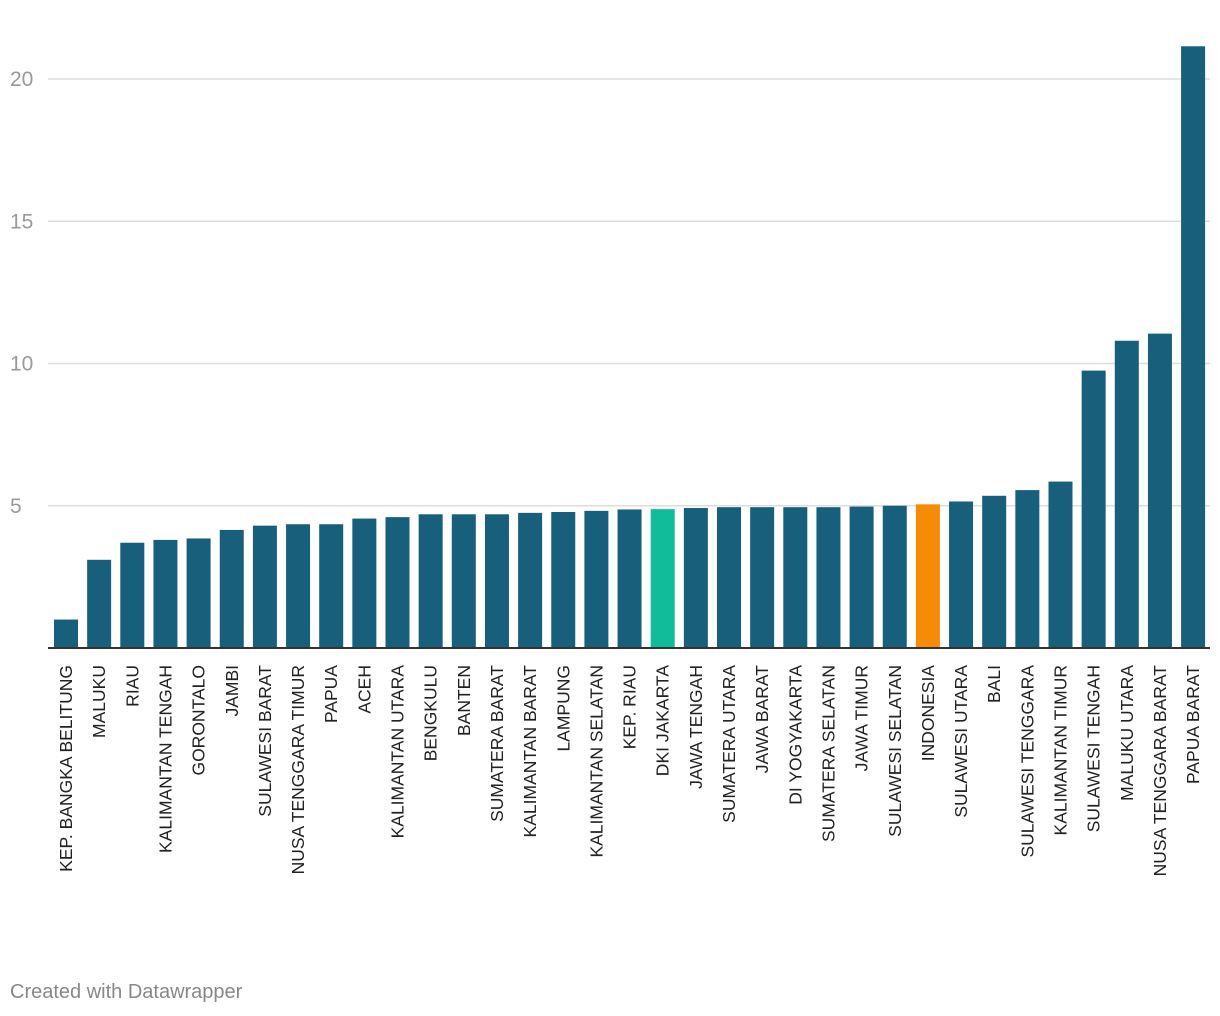 The height and width of the screenshot is (1016, 1220). I want to click on x-tick-label: SUMATERA UTARA, so click(729, 744).